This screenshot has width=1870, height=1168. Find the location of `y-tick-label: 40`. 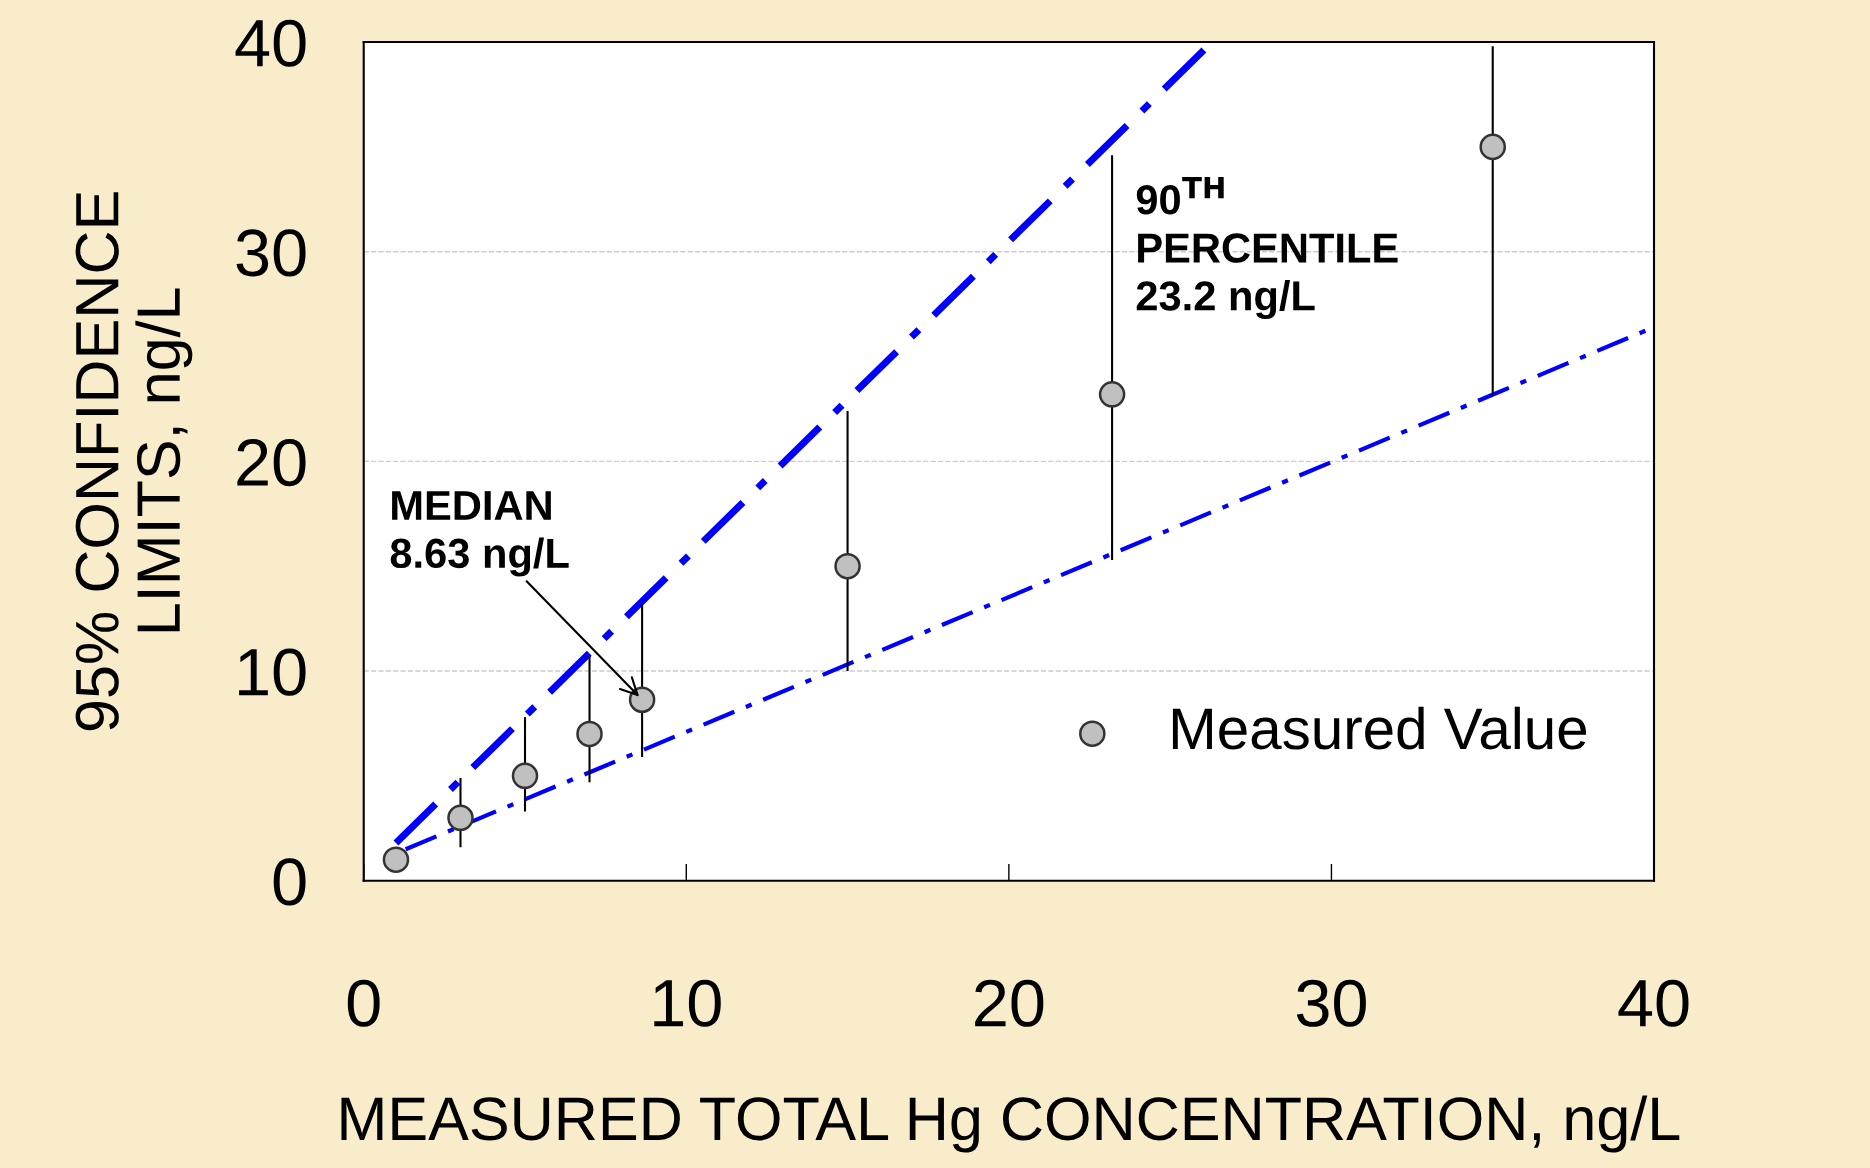

y-tick-label: 40 is located at coordinates (270, 43).